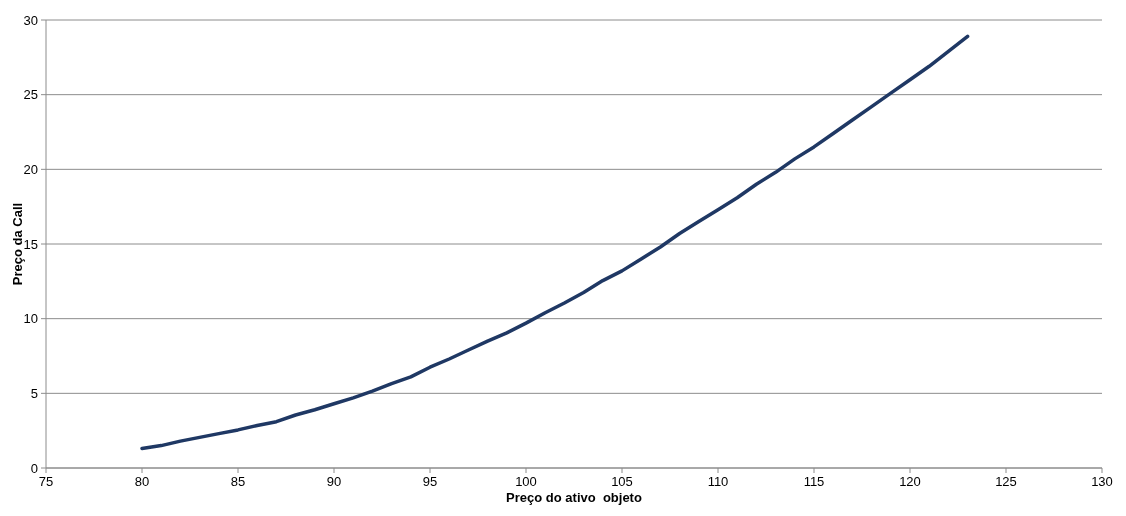  Describe the element at coordinates (34, 468) in the screenshot. I see `y-tick-label: 0` at that location.